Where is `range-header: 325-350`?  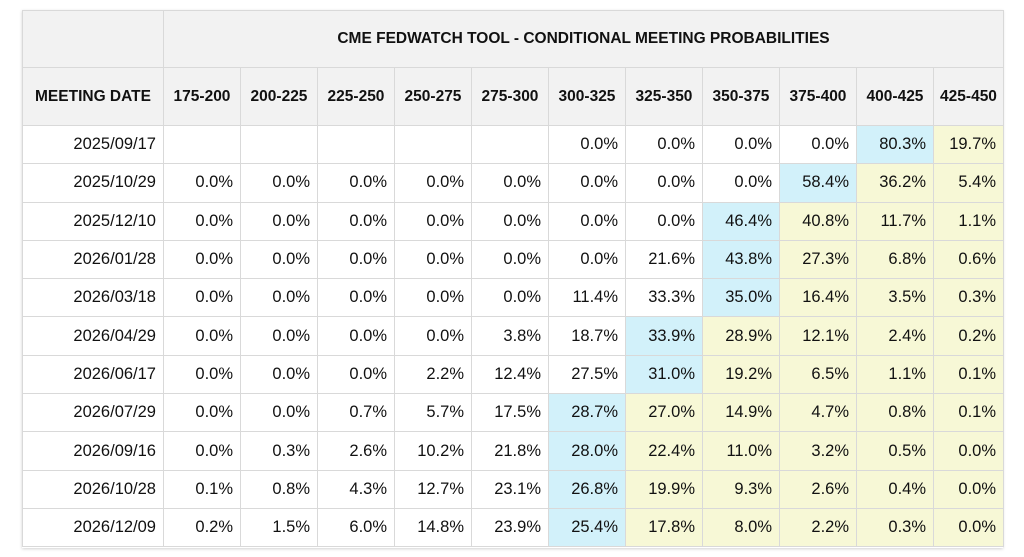 range-header: 325-350 is located at coordinates (664, 96).